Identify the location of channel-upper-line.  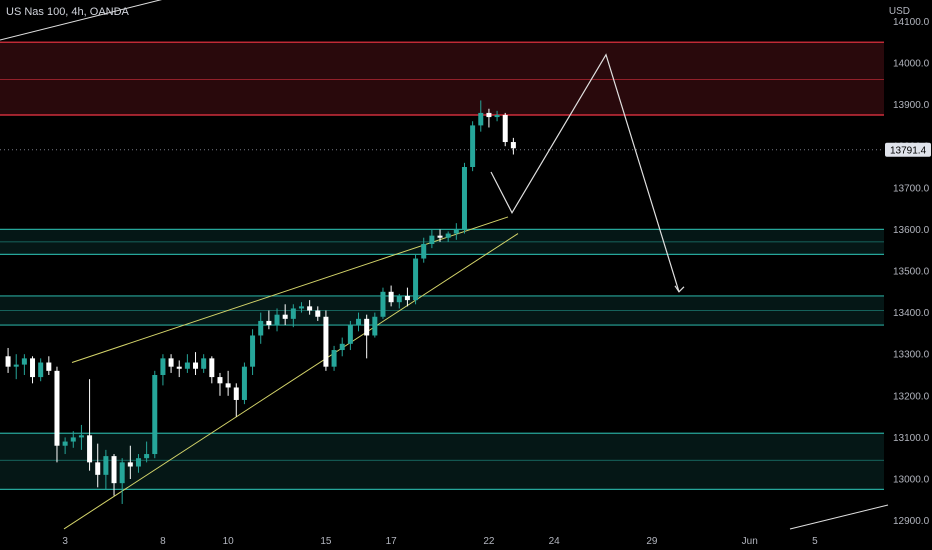
(290, 289).